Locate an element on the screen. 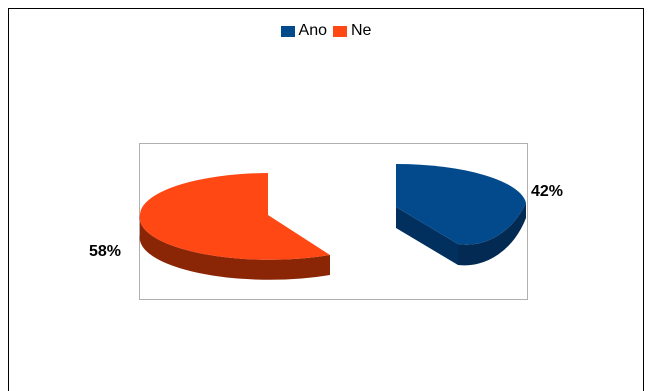 This screenshot has width=652, height=391. pie-slice-ano-side-right is located at coordinates (492, 234).